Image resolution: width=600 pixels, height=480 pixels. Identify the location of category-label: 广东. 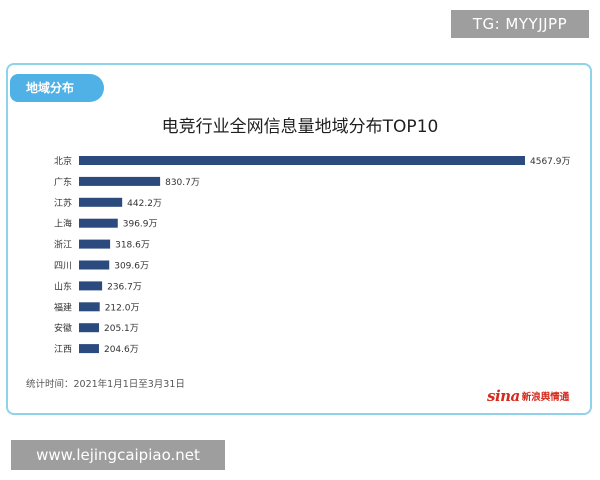
(63, 182).